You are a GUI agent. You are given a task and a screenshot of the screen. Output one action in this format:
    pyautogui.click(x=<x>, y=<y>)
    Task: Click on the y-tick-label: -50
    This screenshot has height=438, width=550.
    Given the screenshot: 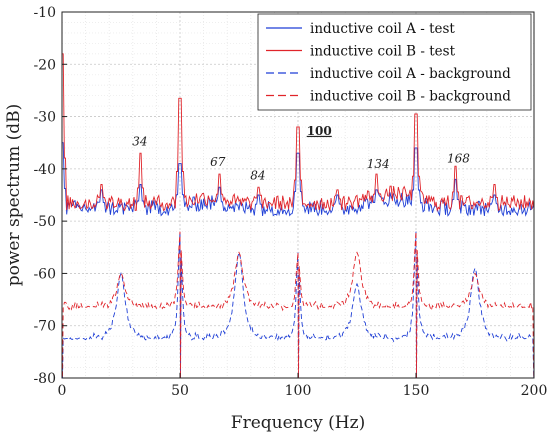 What is the action you would take?
    pyautogui.click(x=44, y=222)
    